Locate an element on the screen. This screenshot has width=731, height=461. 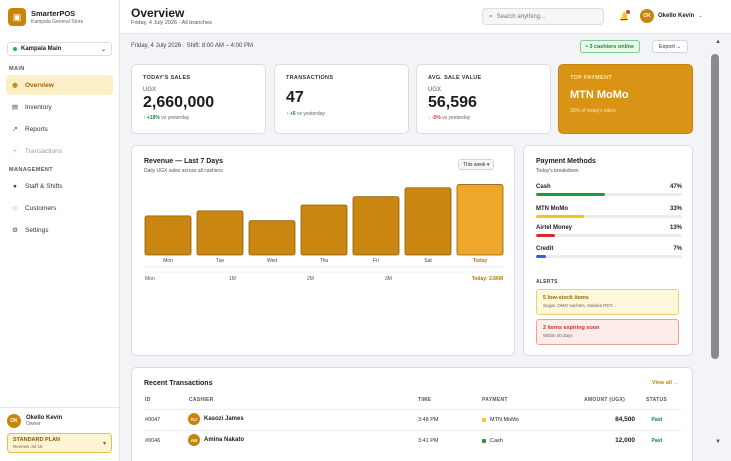
plan-renewal: Renews Jul 15 is located at coordinates (28, 446).